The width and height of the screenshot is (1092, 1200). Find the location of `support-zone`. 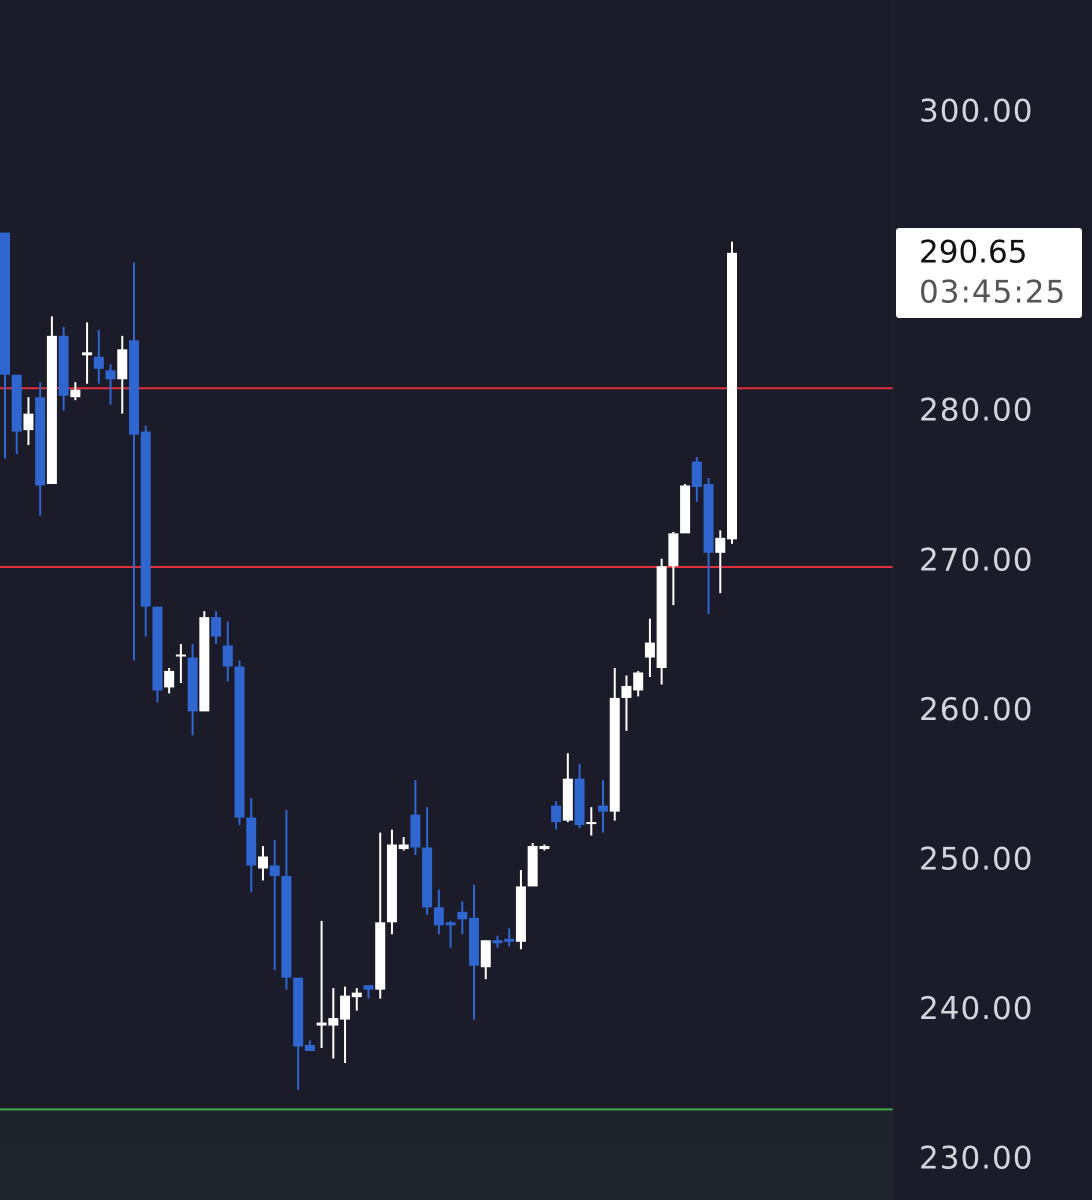

support-zone is located at coordinates (446, 1154).